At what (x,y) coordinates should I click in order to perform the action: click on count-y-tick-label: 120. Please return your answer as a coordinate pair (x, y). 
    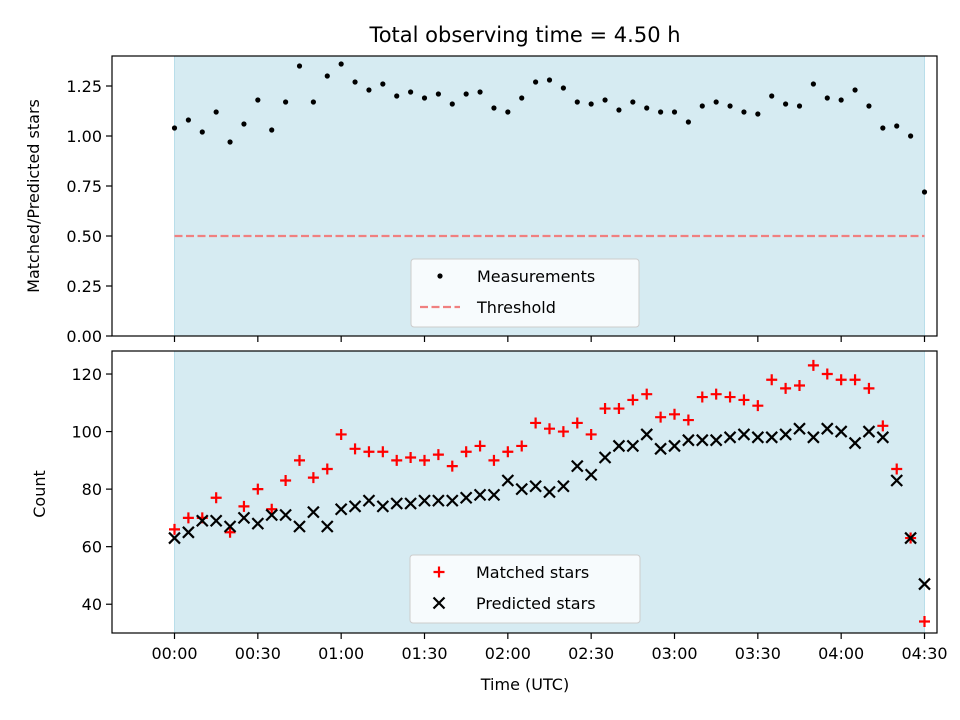
    Looking at the image, I should click on (86, 374).